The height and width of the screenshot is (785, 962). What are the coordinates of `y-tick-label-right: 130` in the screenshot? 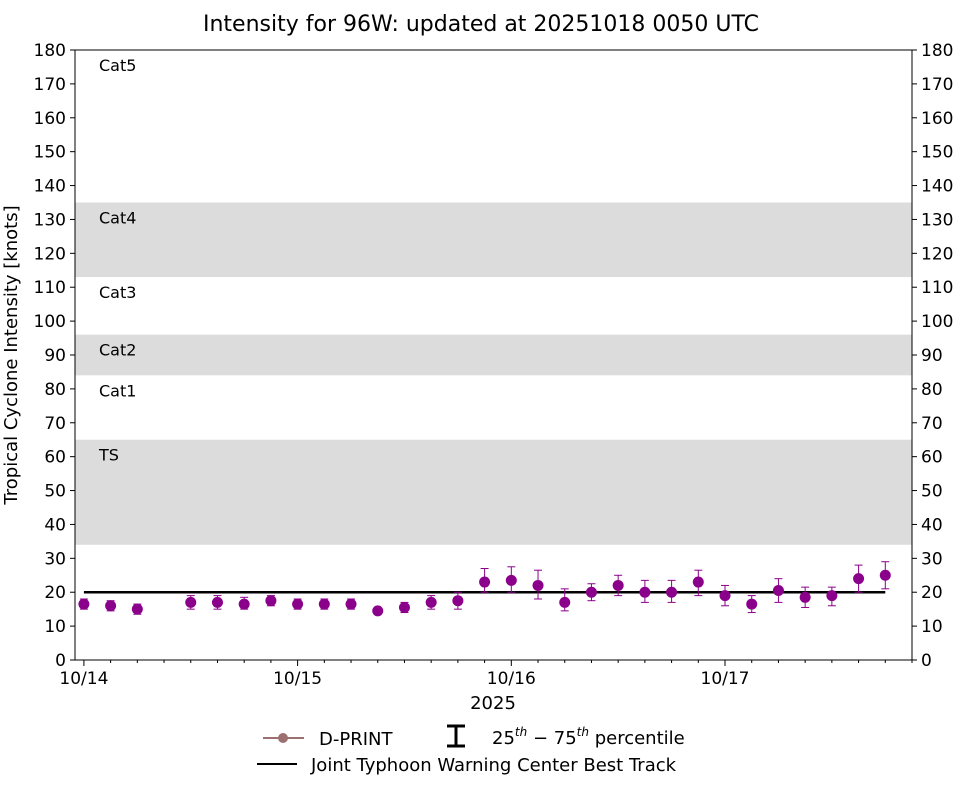 It's located at (937, 220).